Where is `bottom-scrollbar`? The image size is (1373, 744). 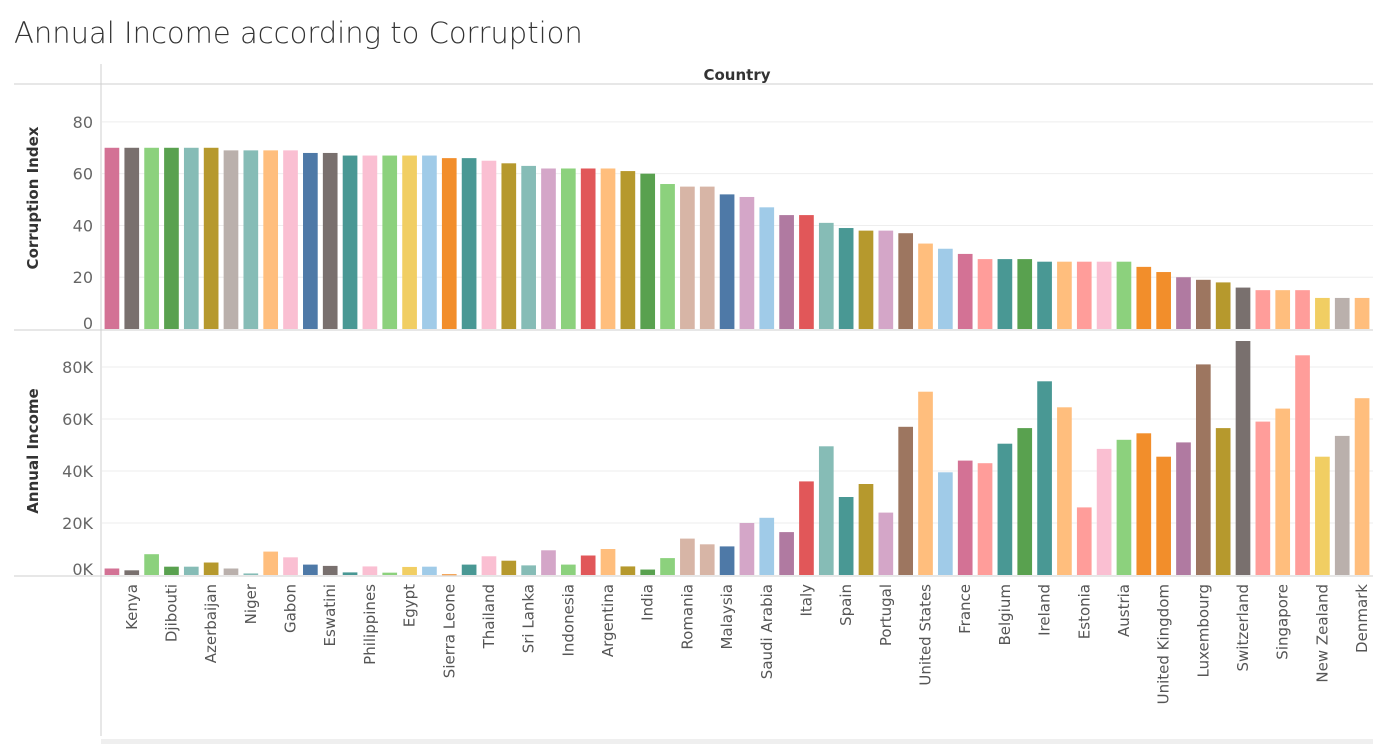
bottom-scrollbar is located at coordinates (737, 741).